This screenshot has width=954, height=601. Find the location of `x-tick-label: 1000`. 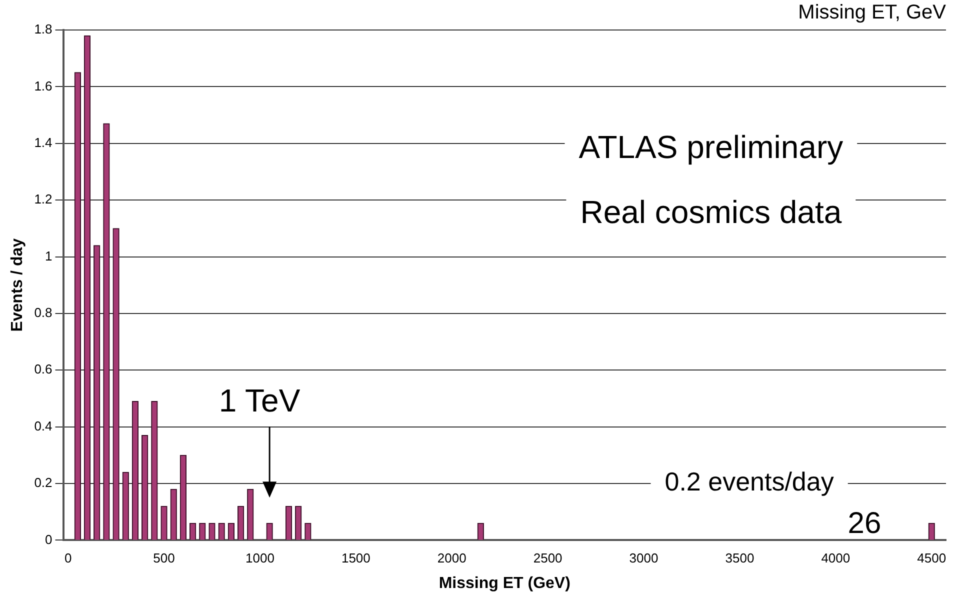

x-tick-label: 1000 is located at coordinates (260, 558).